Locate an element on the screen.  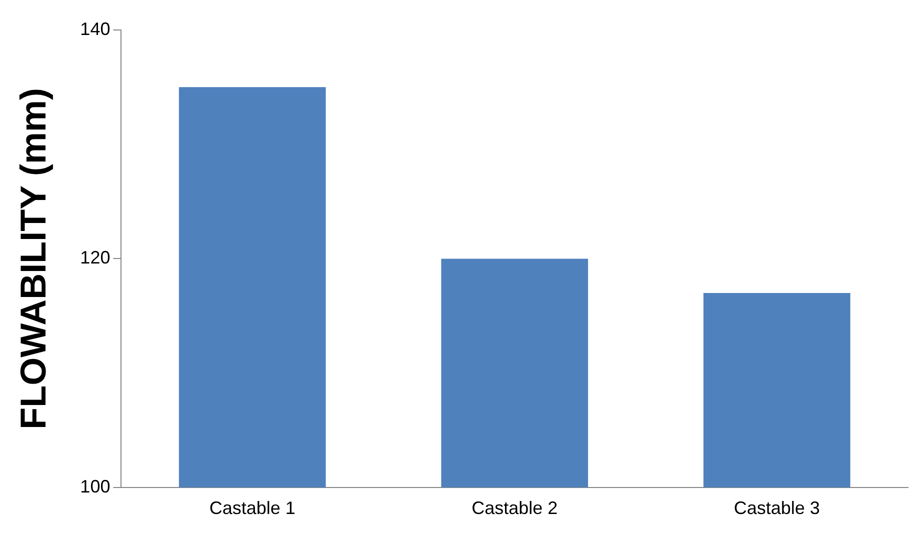
y-tick-label: 120 is located at coordinates (95, 258).